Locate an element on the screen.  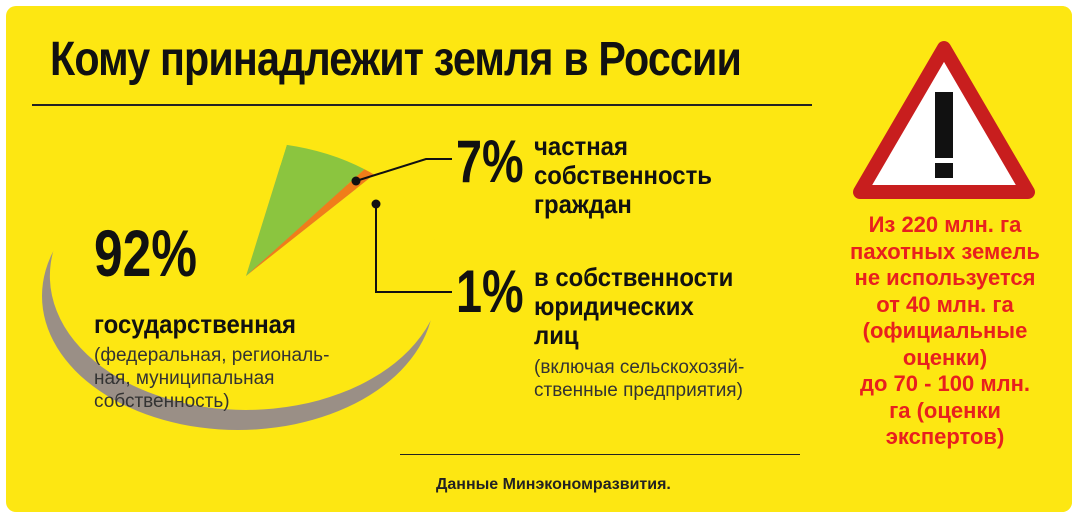
pie-slice-private is located at coordinates (305, 210).